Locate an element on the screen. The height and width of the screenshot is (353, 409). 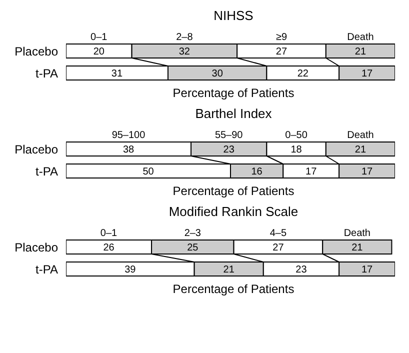
data-label: 22 is located at coordinates (303, 74).